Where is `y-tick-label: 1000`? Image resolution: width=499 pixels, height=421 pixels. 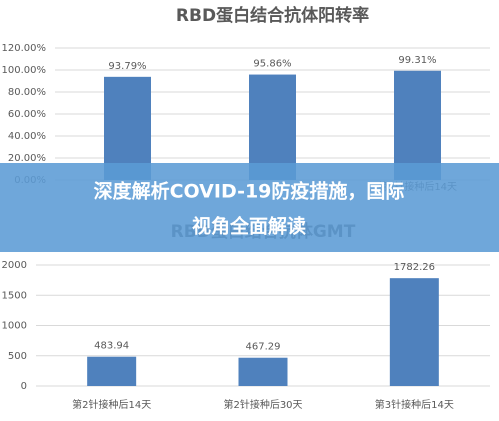 y-tick-label: 1000 is located at coordinates (14, 326).